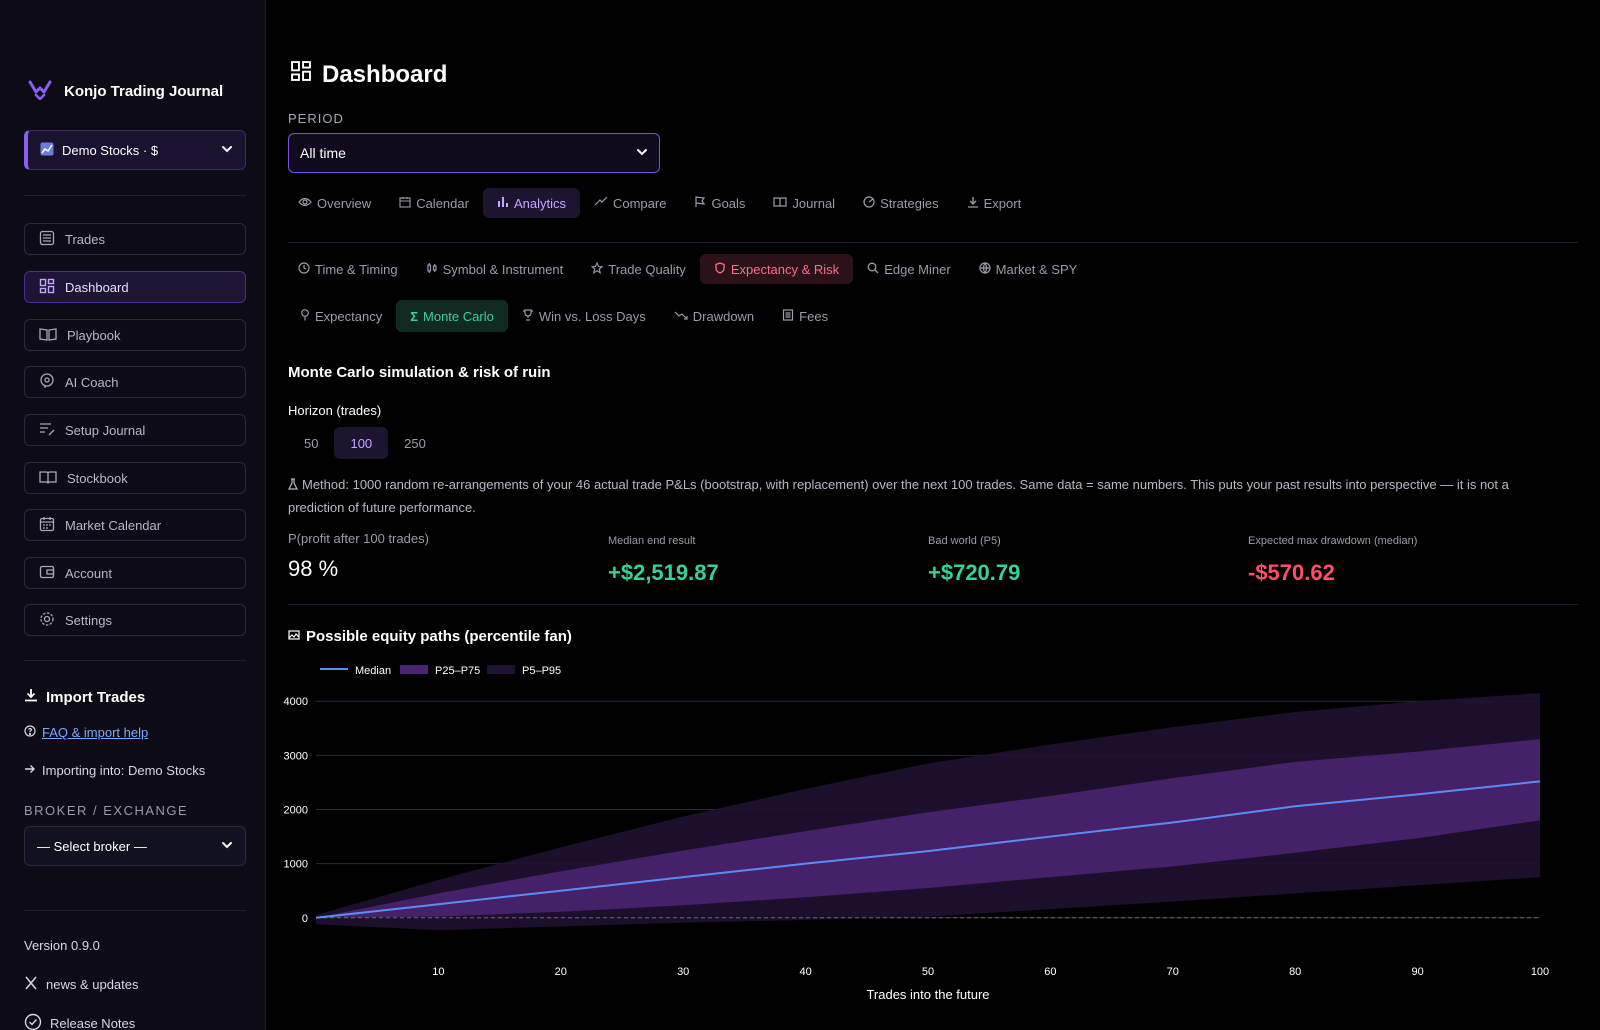 The width and height of the screenshot is (1600, 1030). What do you see at coordinates (804, 203) in the screenshot?
I see `tab-journal: Journal` at bounding box center [804, 203].